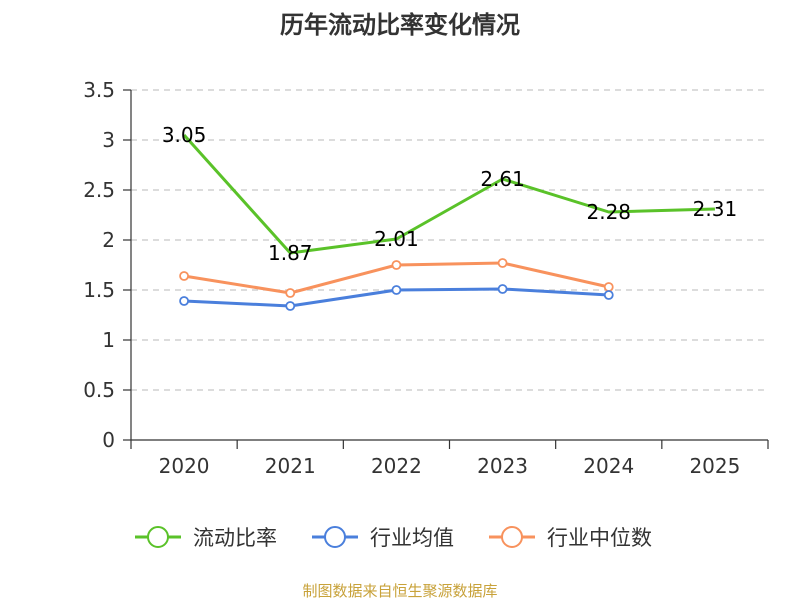  What do you see at coordinates (184, 466) in the screenshot?
I see `x-tick-label: 2020` at bounding box center [184, 466].